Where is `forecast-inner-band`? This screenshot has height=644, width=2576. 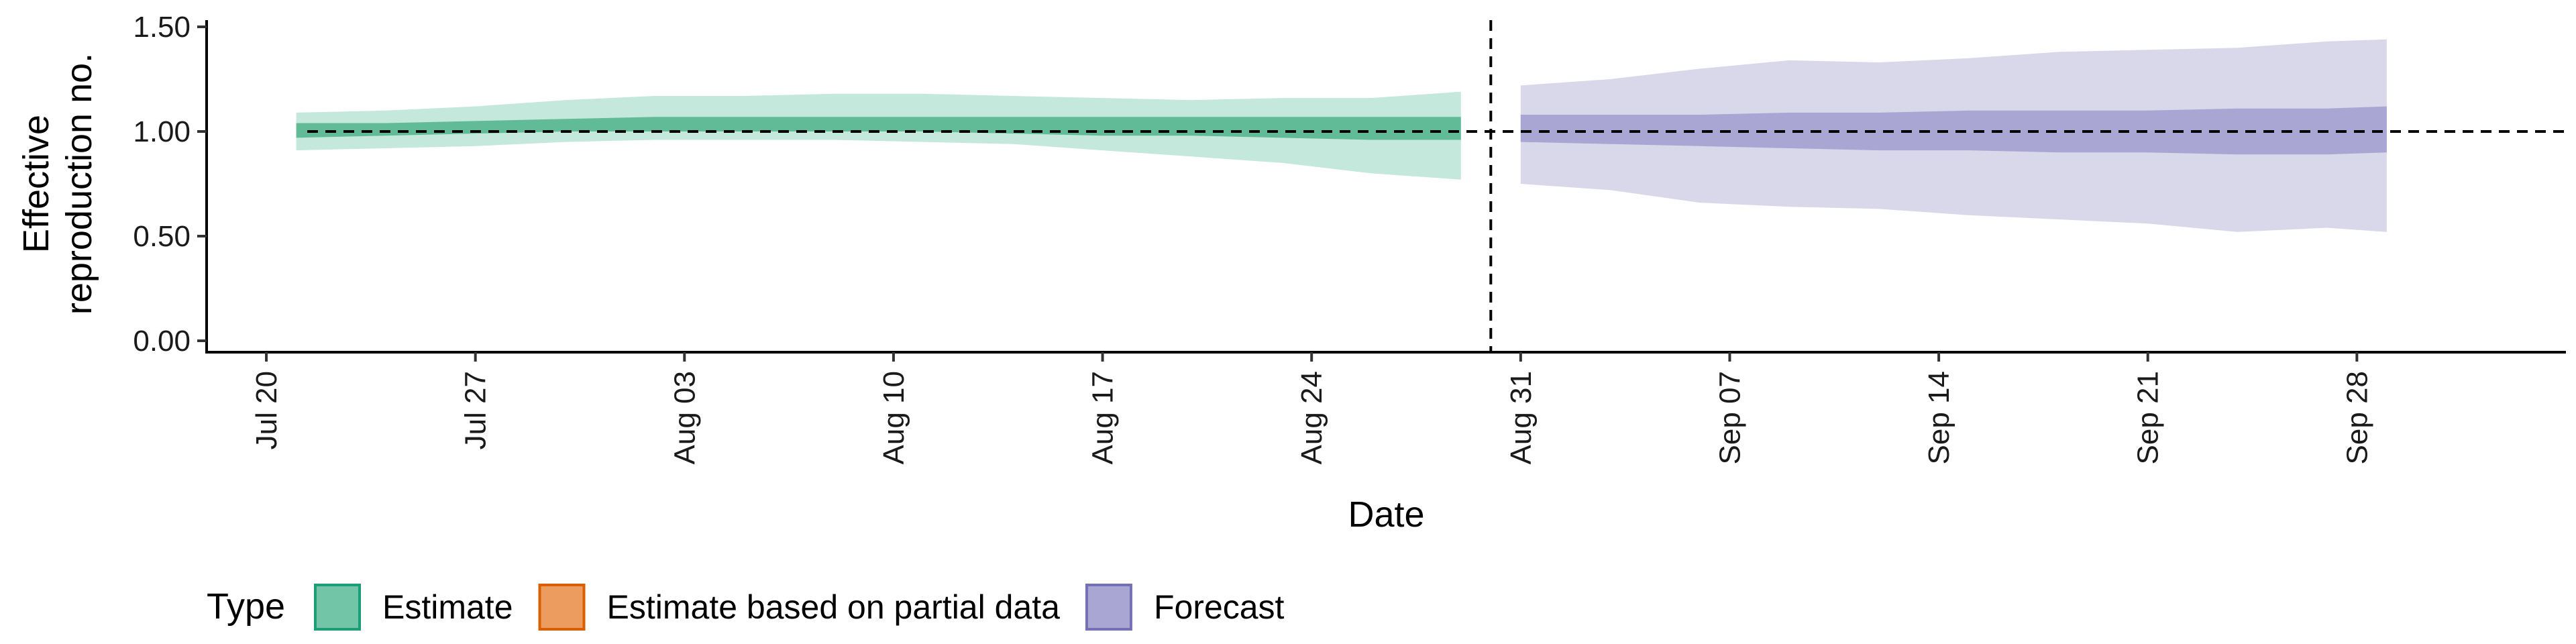 forecast-inner-band is located at coordinates (1953, 130).